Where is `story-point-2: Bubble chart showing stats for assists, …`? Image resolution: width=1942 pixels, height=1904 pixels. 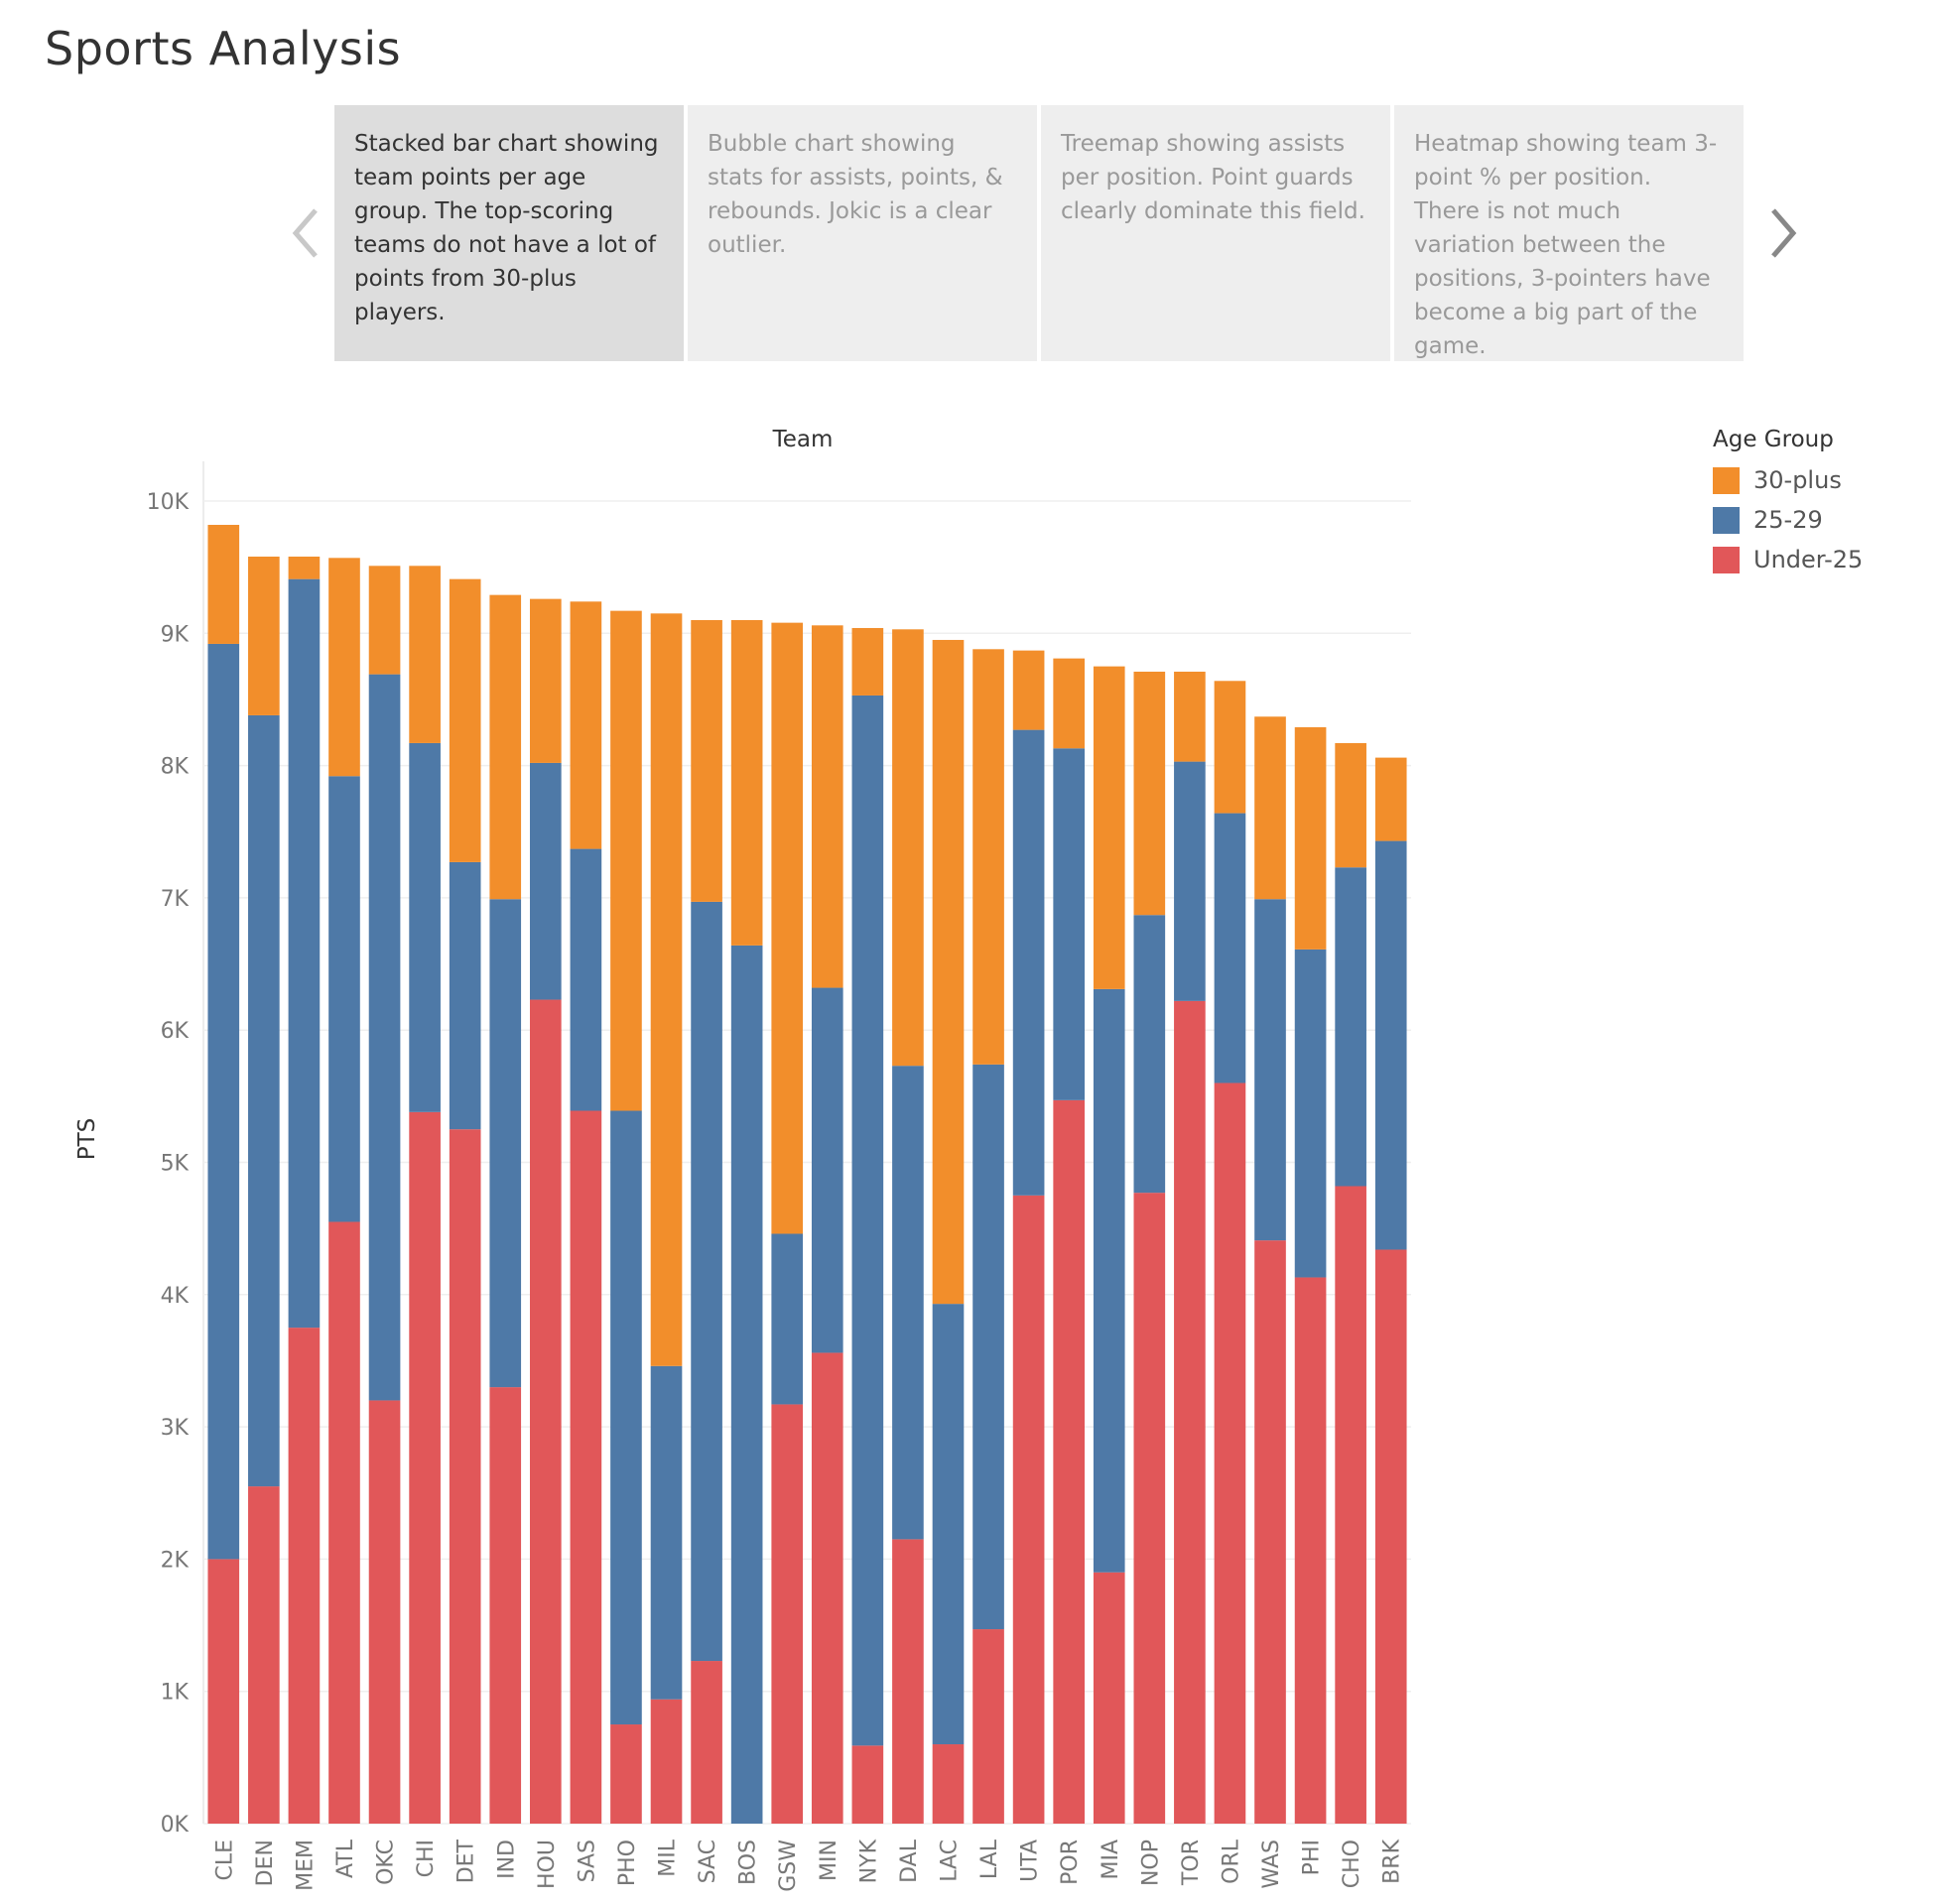 story-point-2: Bubble chart showing stats for assists, … is located at coordinates (862, 233).